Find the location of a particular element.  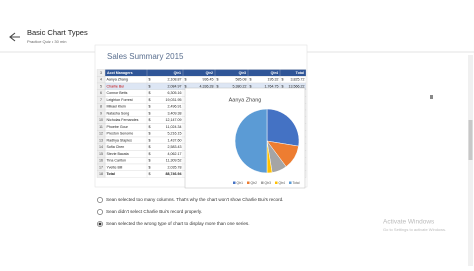

row-header is located at coordinates (101, 174).